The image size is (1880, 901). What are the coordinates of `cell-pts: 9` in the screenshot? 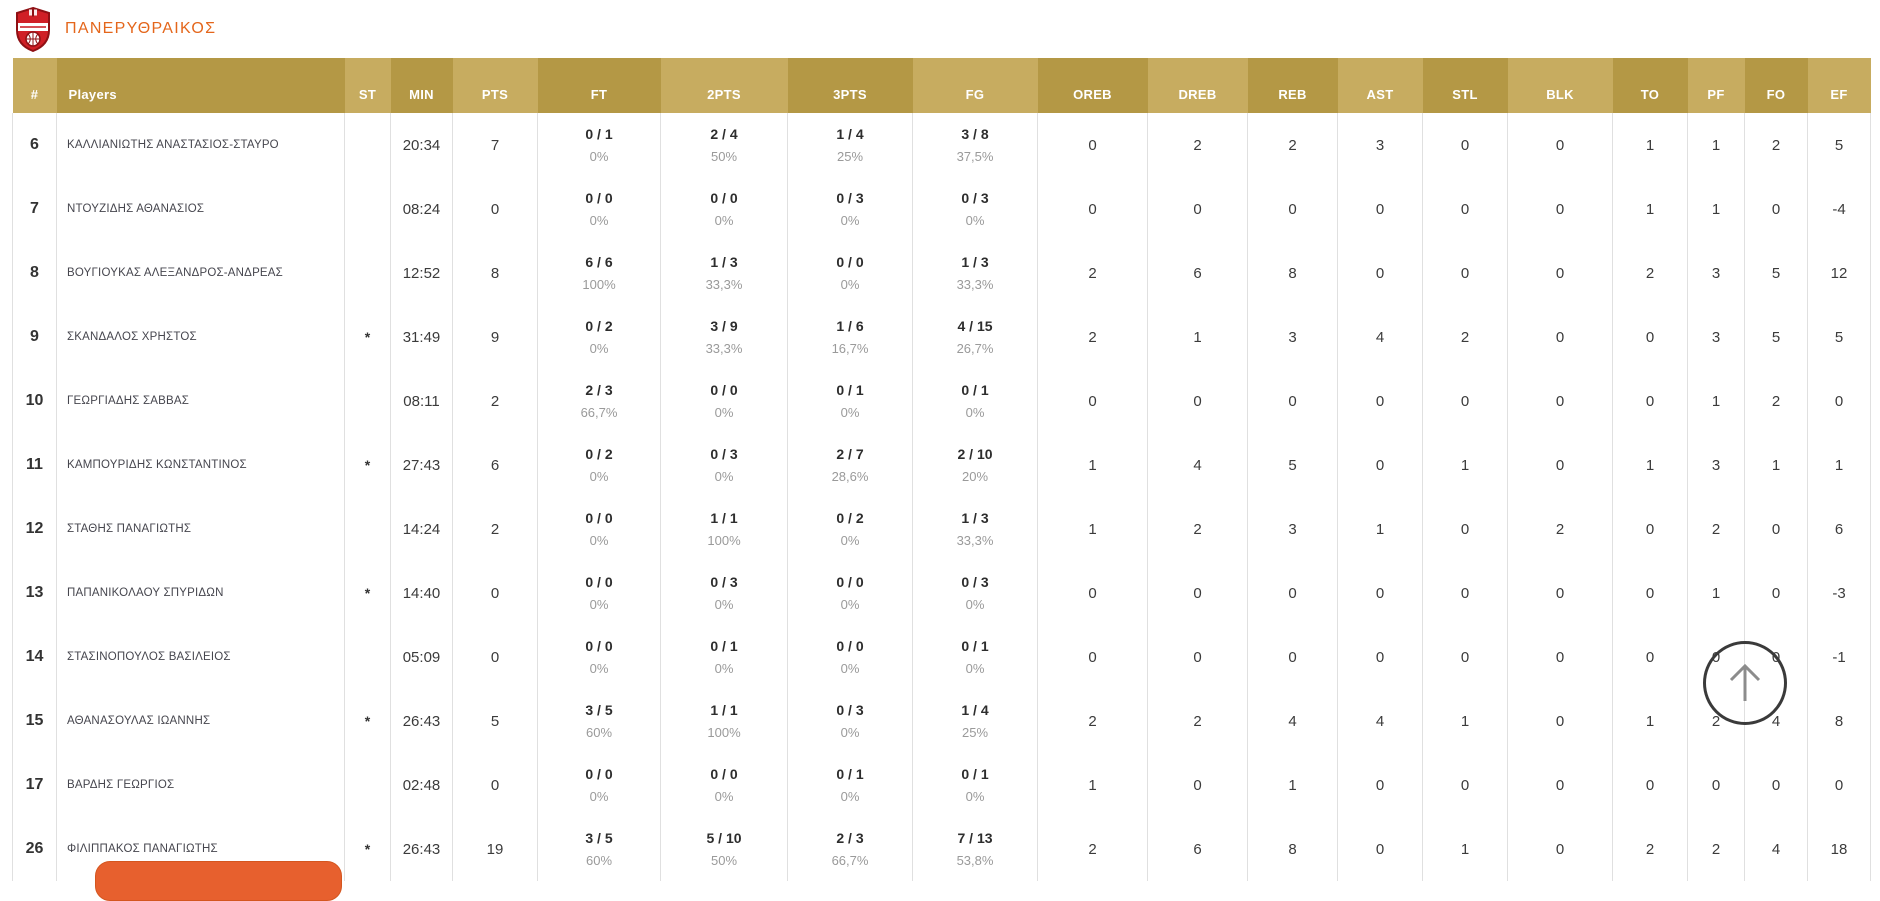 It's located at (495, 337).